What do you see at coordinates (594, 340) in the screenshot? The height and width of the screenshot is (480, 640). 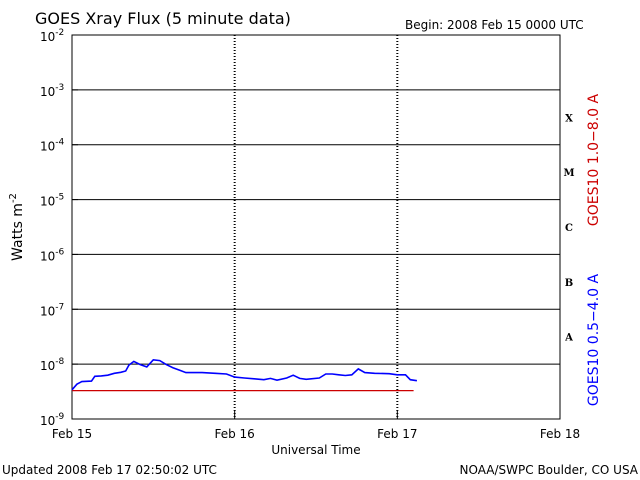 I see `legend-short-channel: GOES10 0.5−4.0 A` at bounding box center [594, 340].